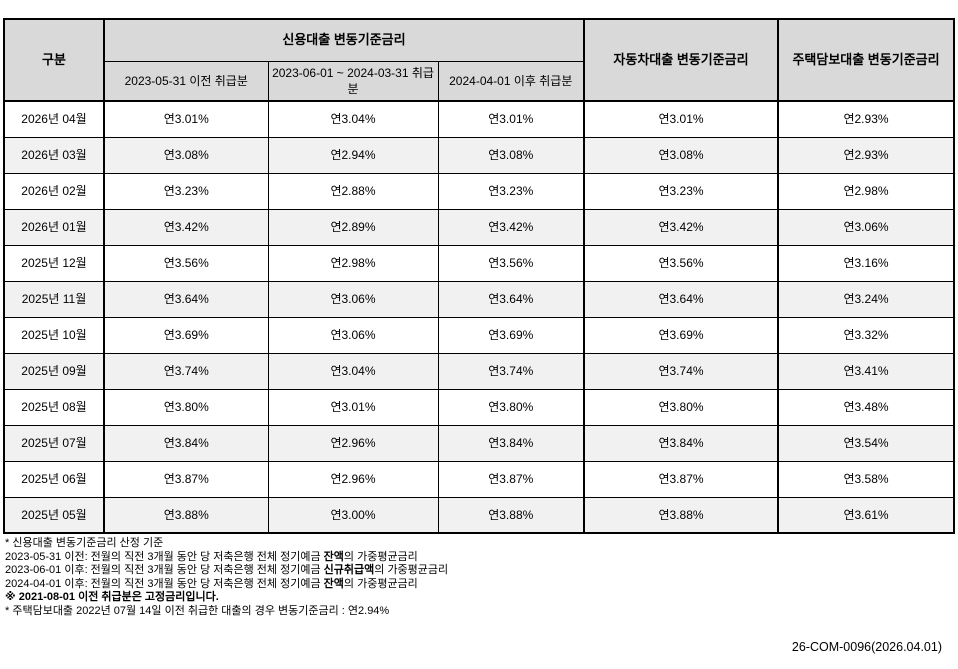 The image size is (958, 669). I want to click on table-row: 2025년 08월 연3.80% 연3.01% 연3.80% 연3.80% 연3.48%, so click(479, 407).